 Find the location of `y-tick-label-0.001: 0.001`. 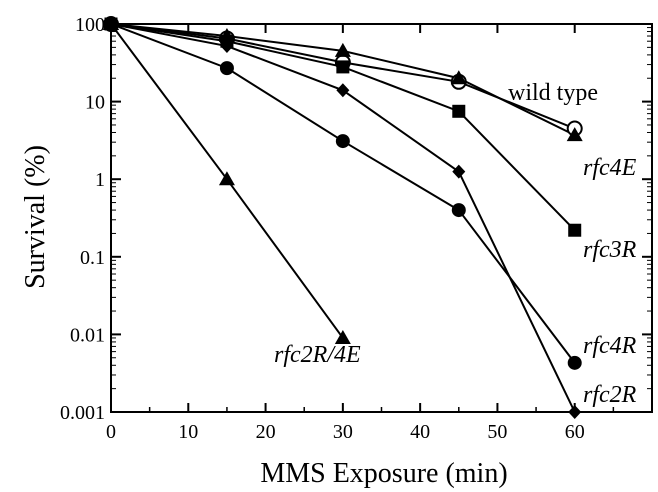

y-tick-label-0.001: 0.001 is located at coordinates (82, 413).